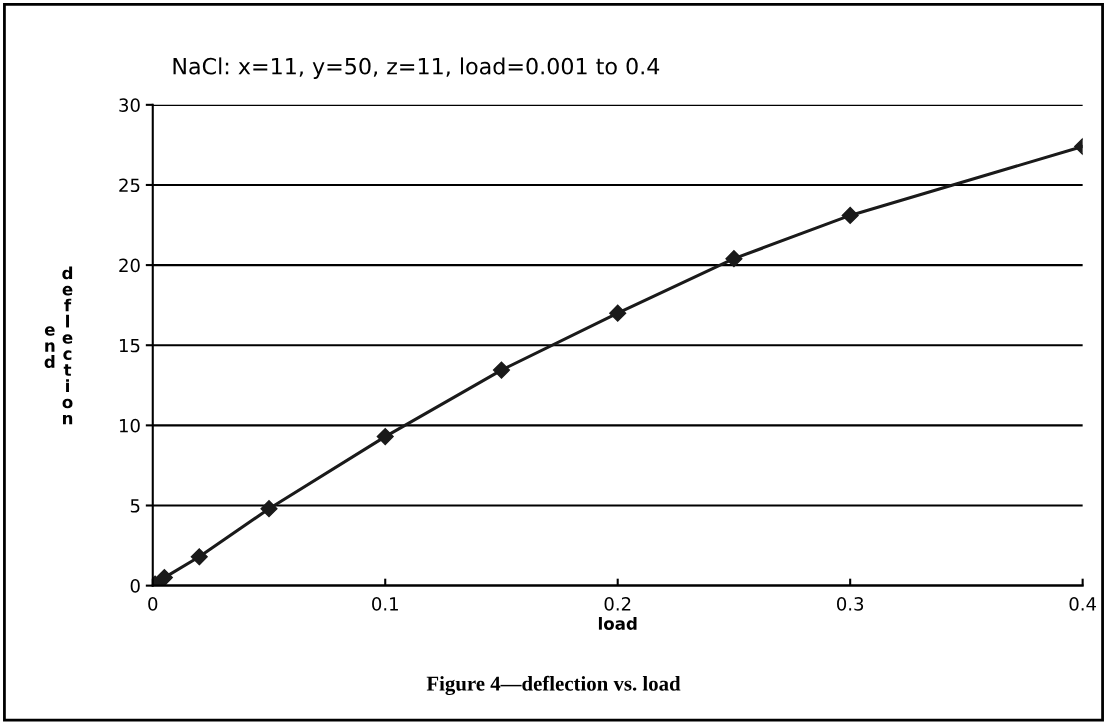  I want to click on x-tick-label: 0.3, so click(850, 604).